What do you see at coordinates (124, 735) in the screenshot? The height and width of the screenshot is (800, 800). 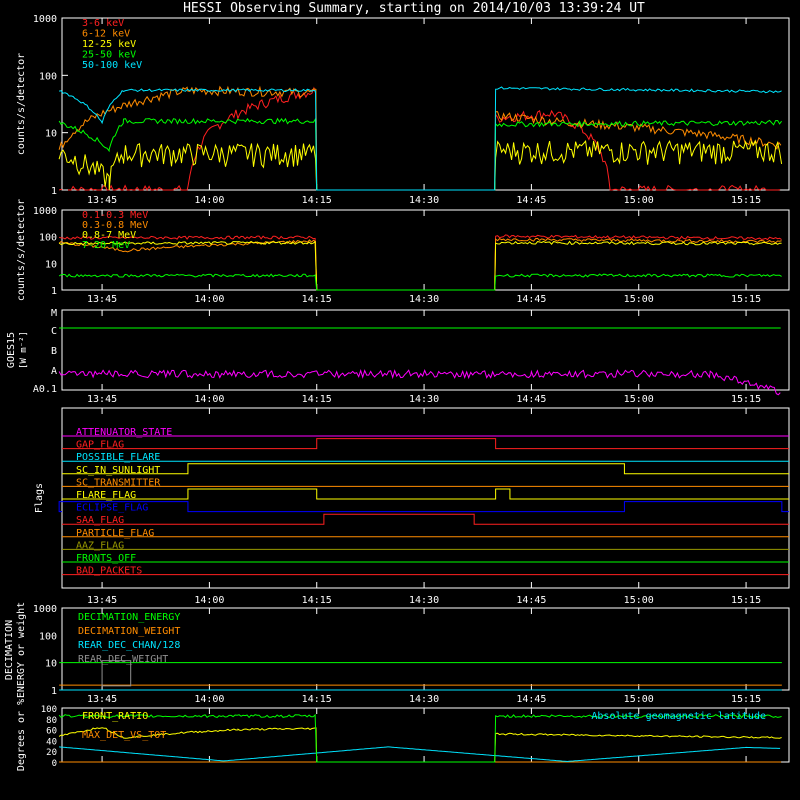 I see `legend-entry: MAX_DET_VS_TOT` at bounding box center [124, 735].